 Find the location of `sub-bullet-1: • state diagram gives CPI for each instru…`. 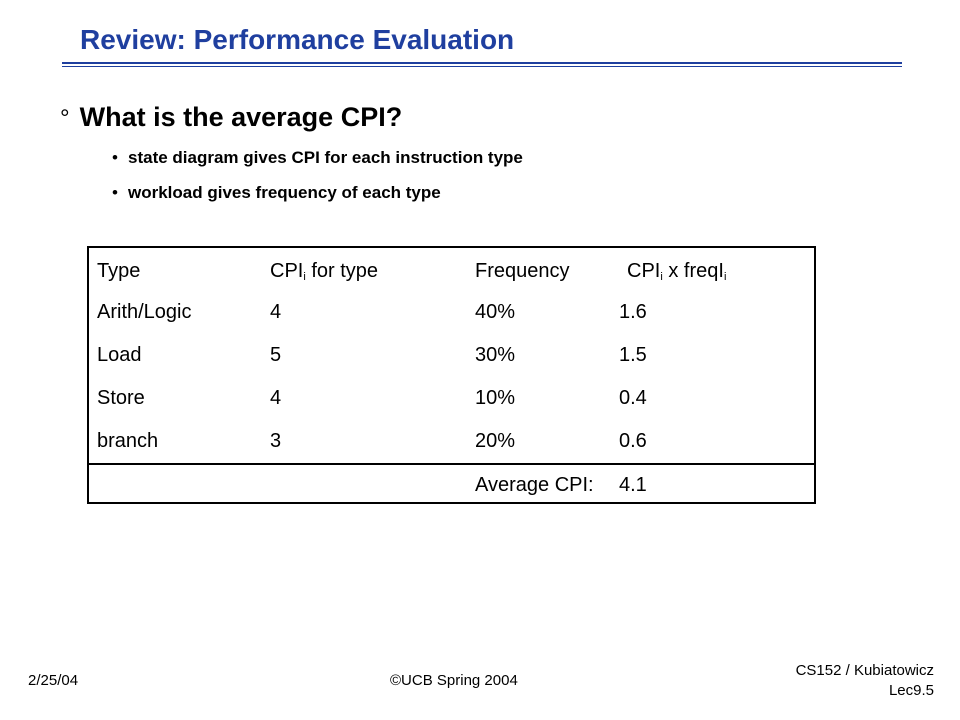

sub-bullet-1: • state diagram gives CPI for each instru… is located at coordinates (317, 158).